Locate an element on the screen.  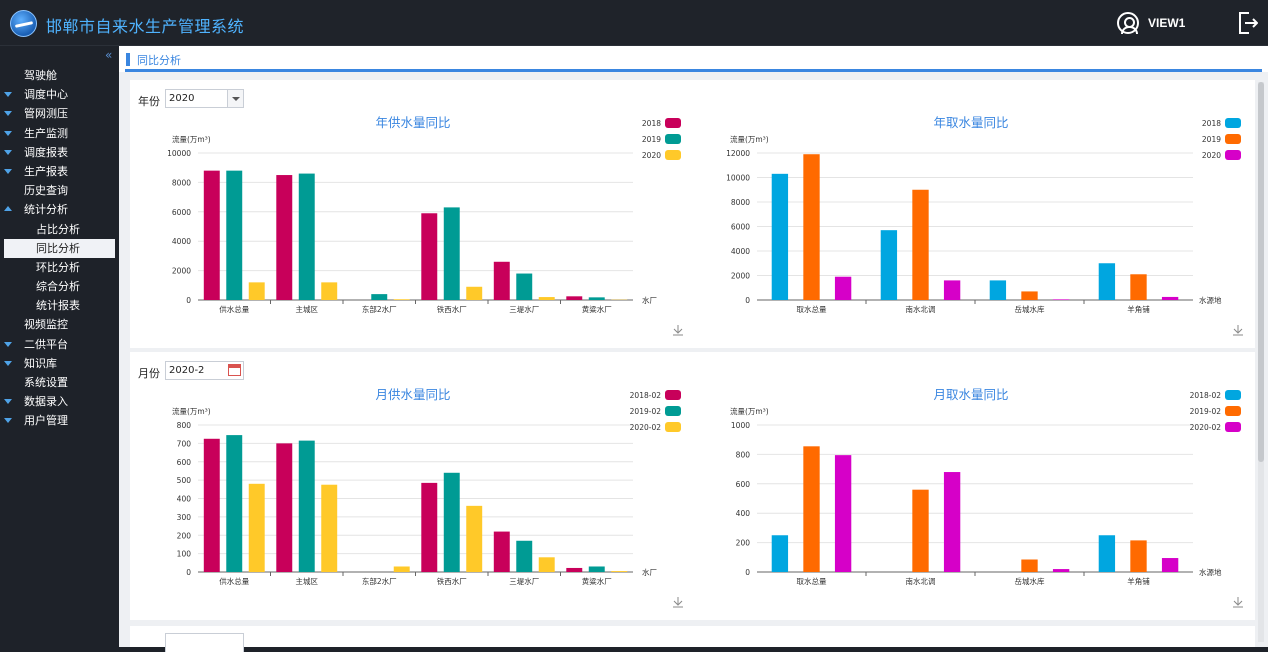
x-axis-label: 水厂 is located at coordinates (649, 572).